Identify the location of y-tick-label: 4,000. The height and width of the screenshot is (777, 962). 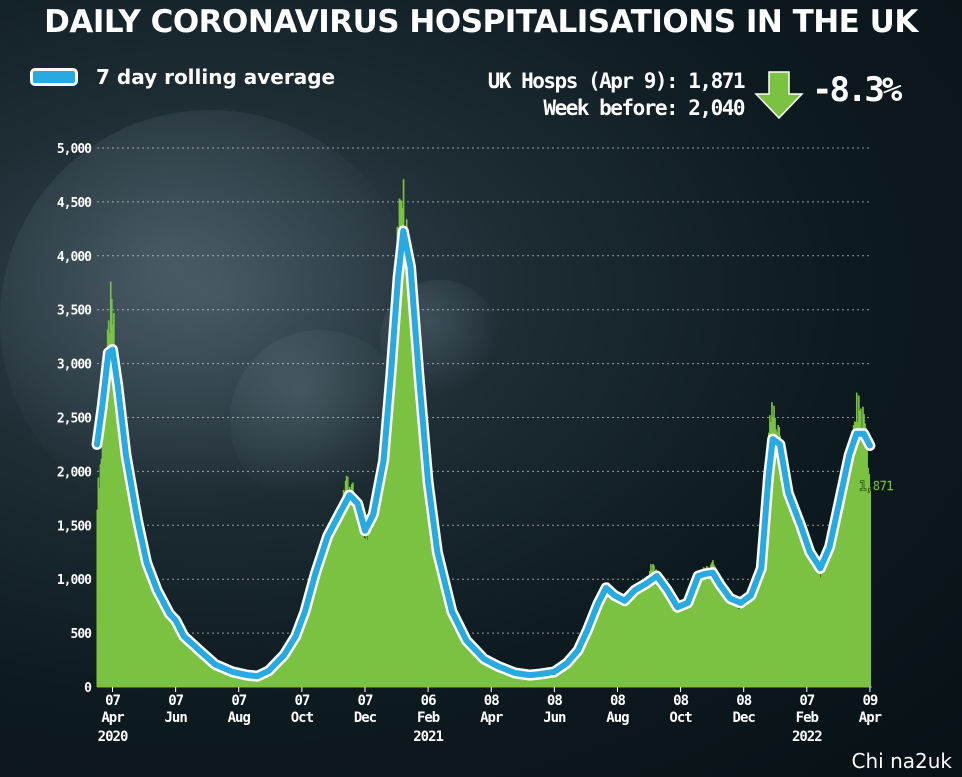
(74, 257).